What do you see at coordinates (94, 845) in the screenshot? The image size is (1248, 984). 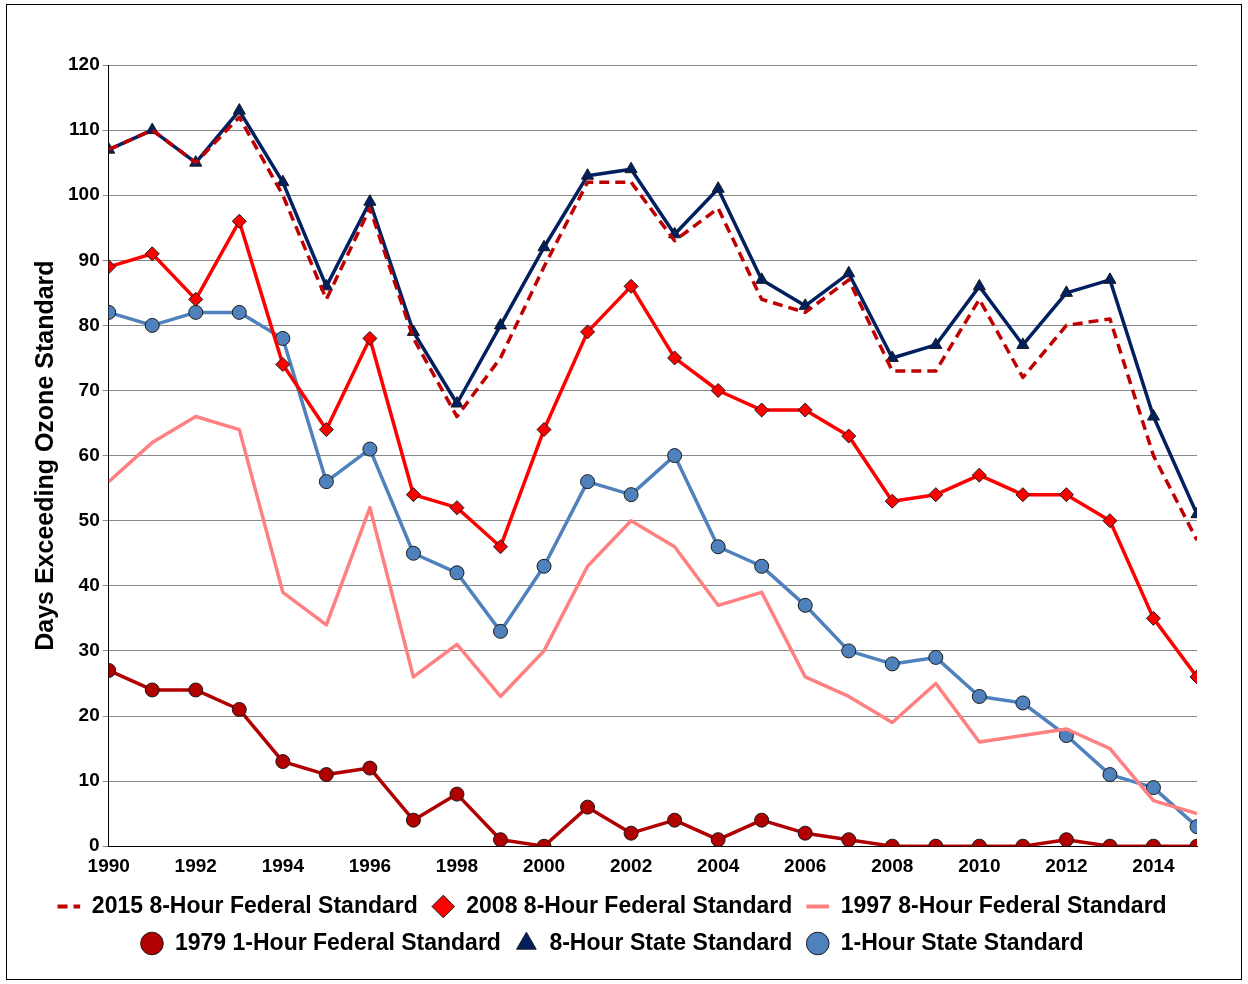 I see `y-tick-label: 0` at bounding box center [94, 845].